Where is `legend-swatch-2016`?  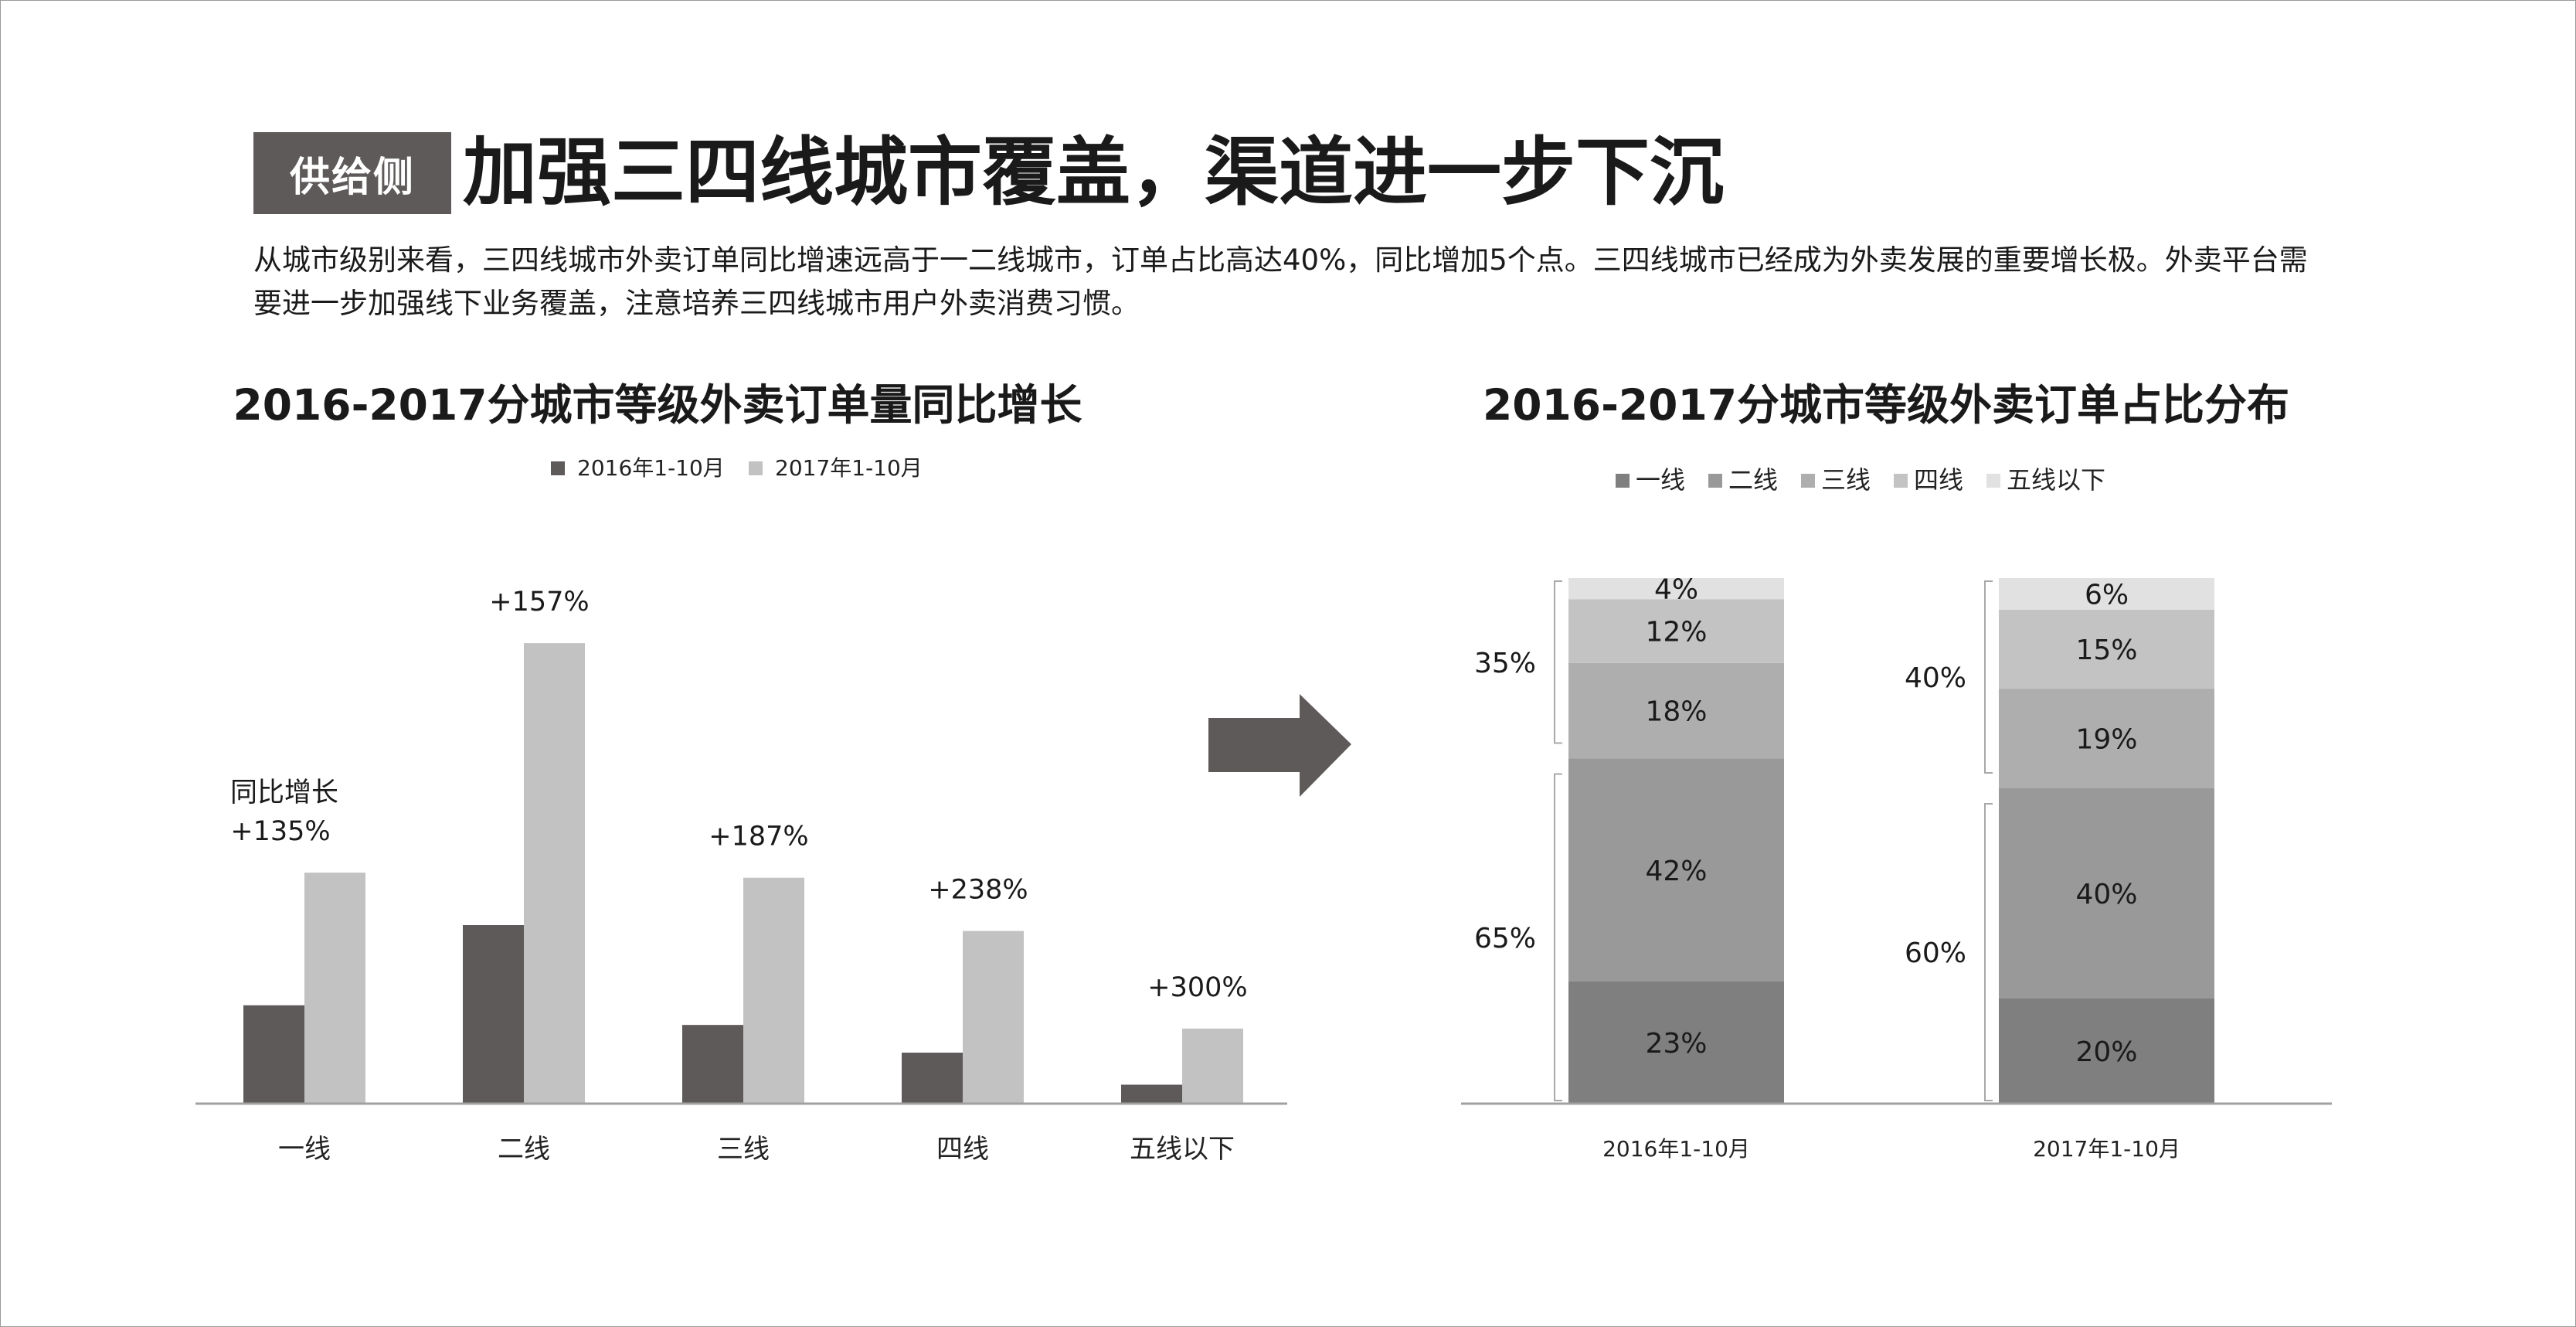 legend-swatch-2016 is located at coordinates (558, 468).